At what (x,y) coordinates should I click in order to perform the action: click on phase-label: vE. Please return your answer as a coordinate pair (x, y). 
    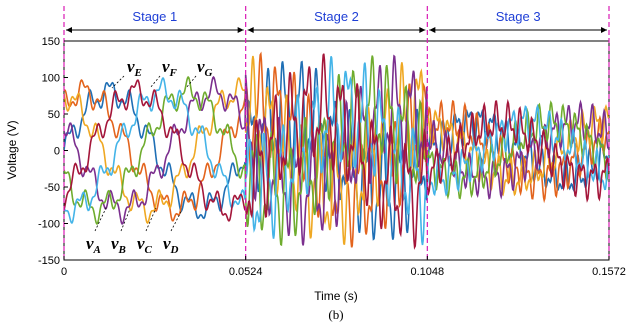
    Looking at the image, I should click on (134, 68).